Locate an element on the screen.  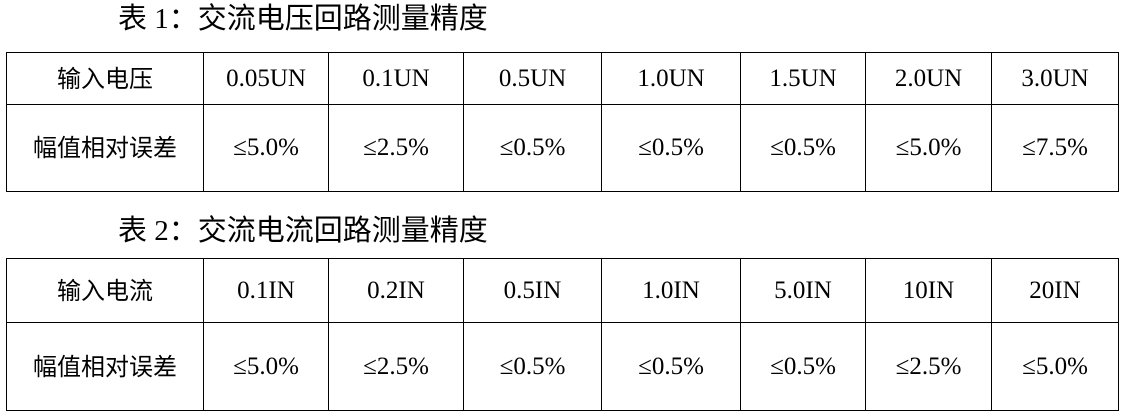
header-cell: 3.0UN is located at coordinates (1055, 78).